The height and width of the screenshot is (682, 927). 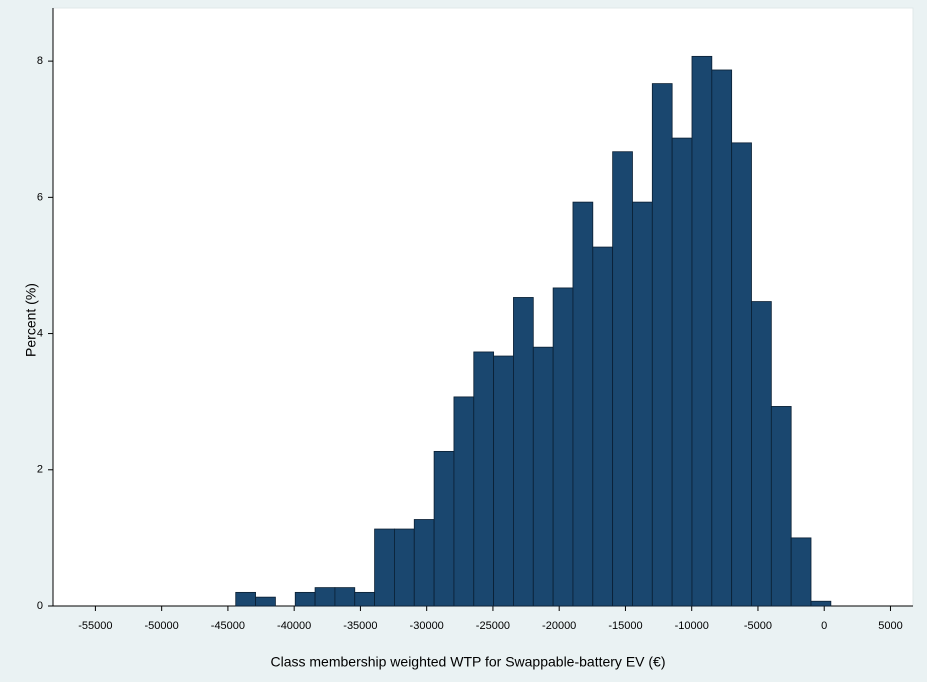 What do you see at coordinates (31, 320) in the screenshot?
I see `y-axis-title: Percent (%)` at bounding box center [31, 320].